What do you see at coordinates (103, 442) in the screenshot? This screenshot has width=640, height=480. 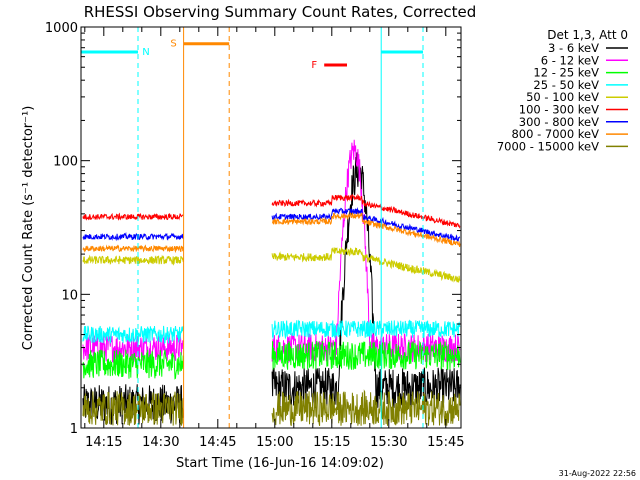 I see `x-tick-label-0: 14:15` at bounding box center [103, 442].